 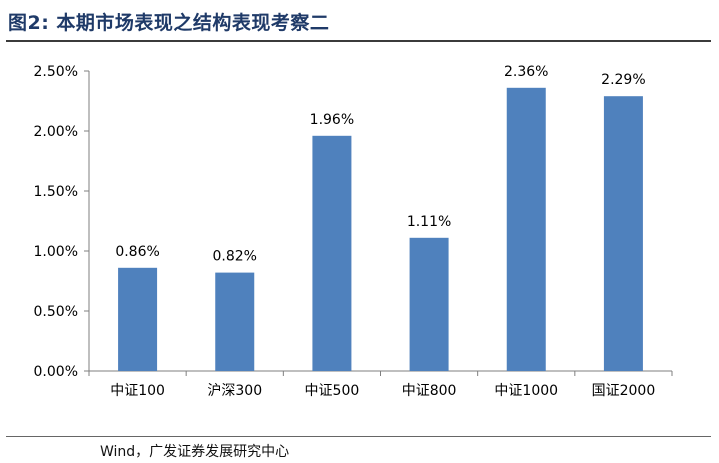 What do you see at coordinates (380, 384) in the screenshot?
I see `x-axis: 中证100 沪深300 中证500 中证800 中证1000 国证2000` at bounding box center [380, 384].